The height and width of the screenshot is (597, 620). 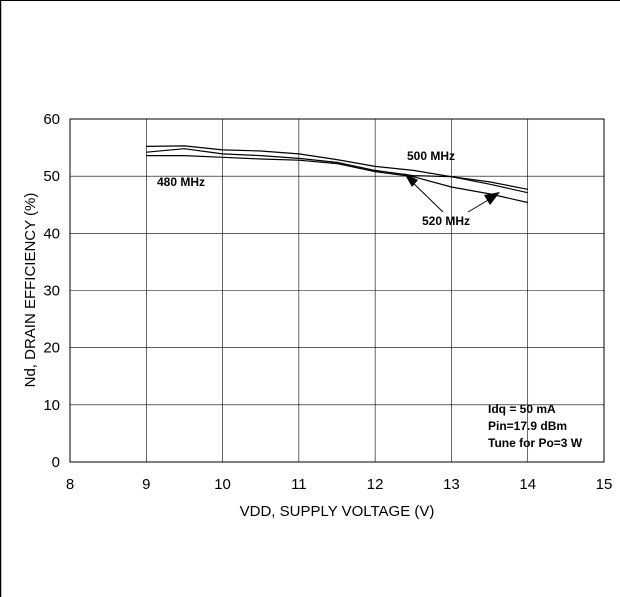 I want to click on series-line-520-mhz, so click(x=337, y=179).